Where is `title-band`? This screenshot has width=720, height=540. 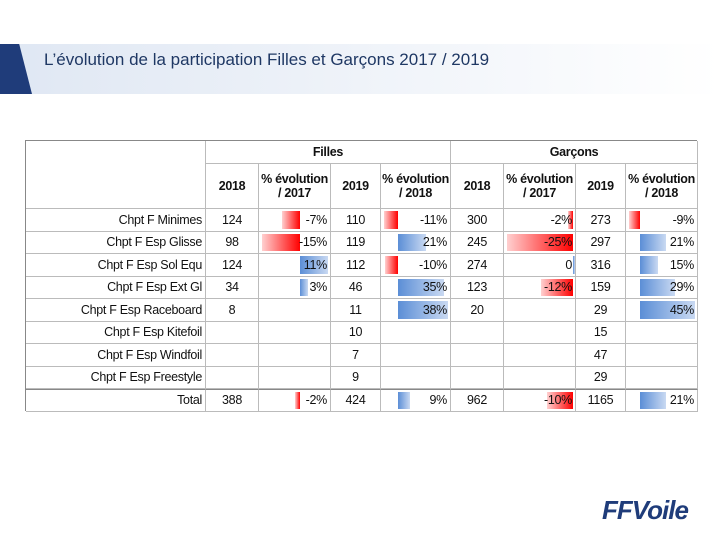
title-band is located at coordinates (360, 69).